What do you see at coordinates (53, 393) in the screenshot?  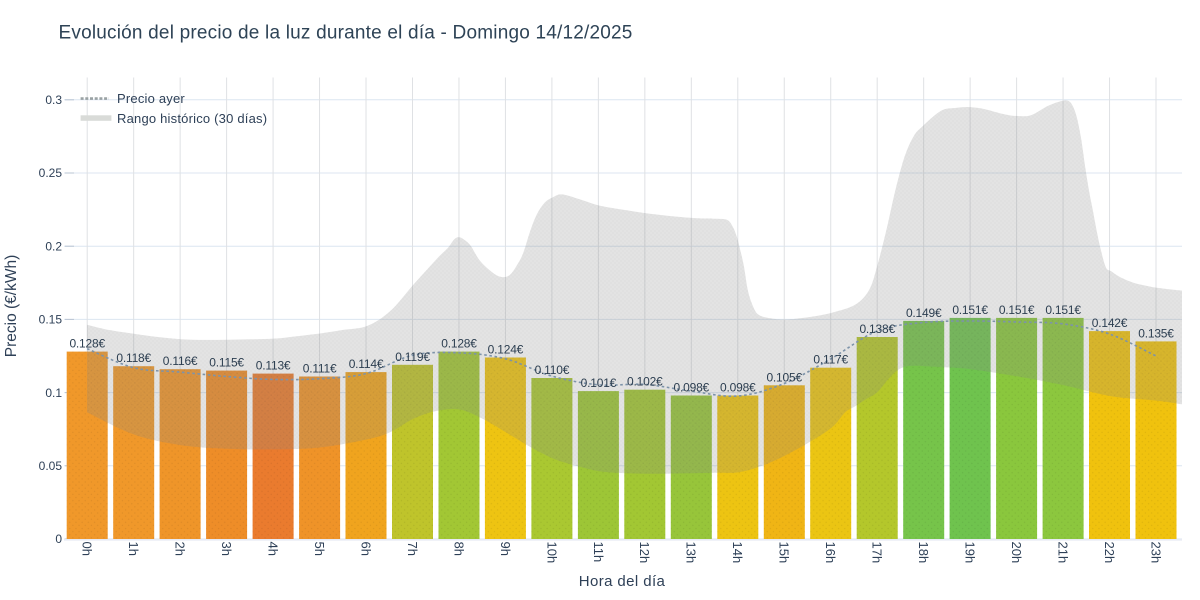 I see `svg-text: 0.1` at bounding box center [53, 393].